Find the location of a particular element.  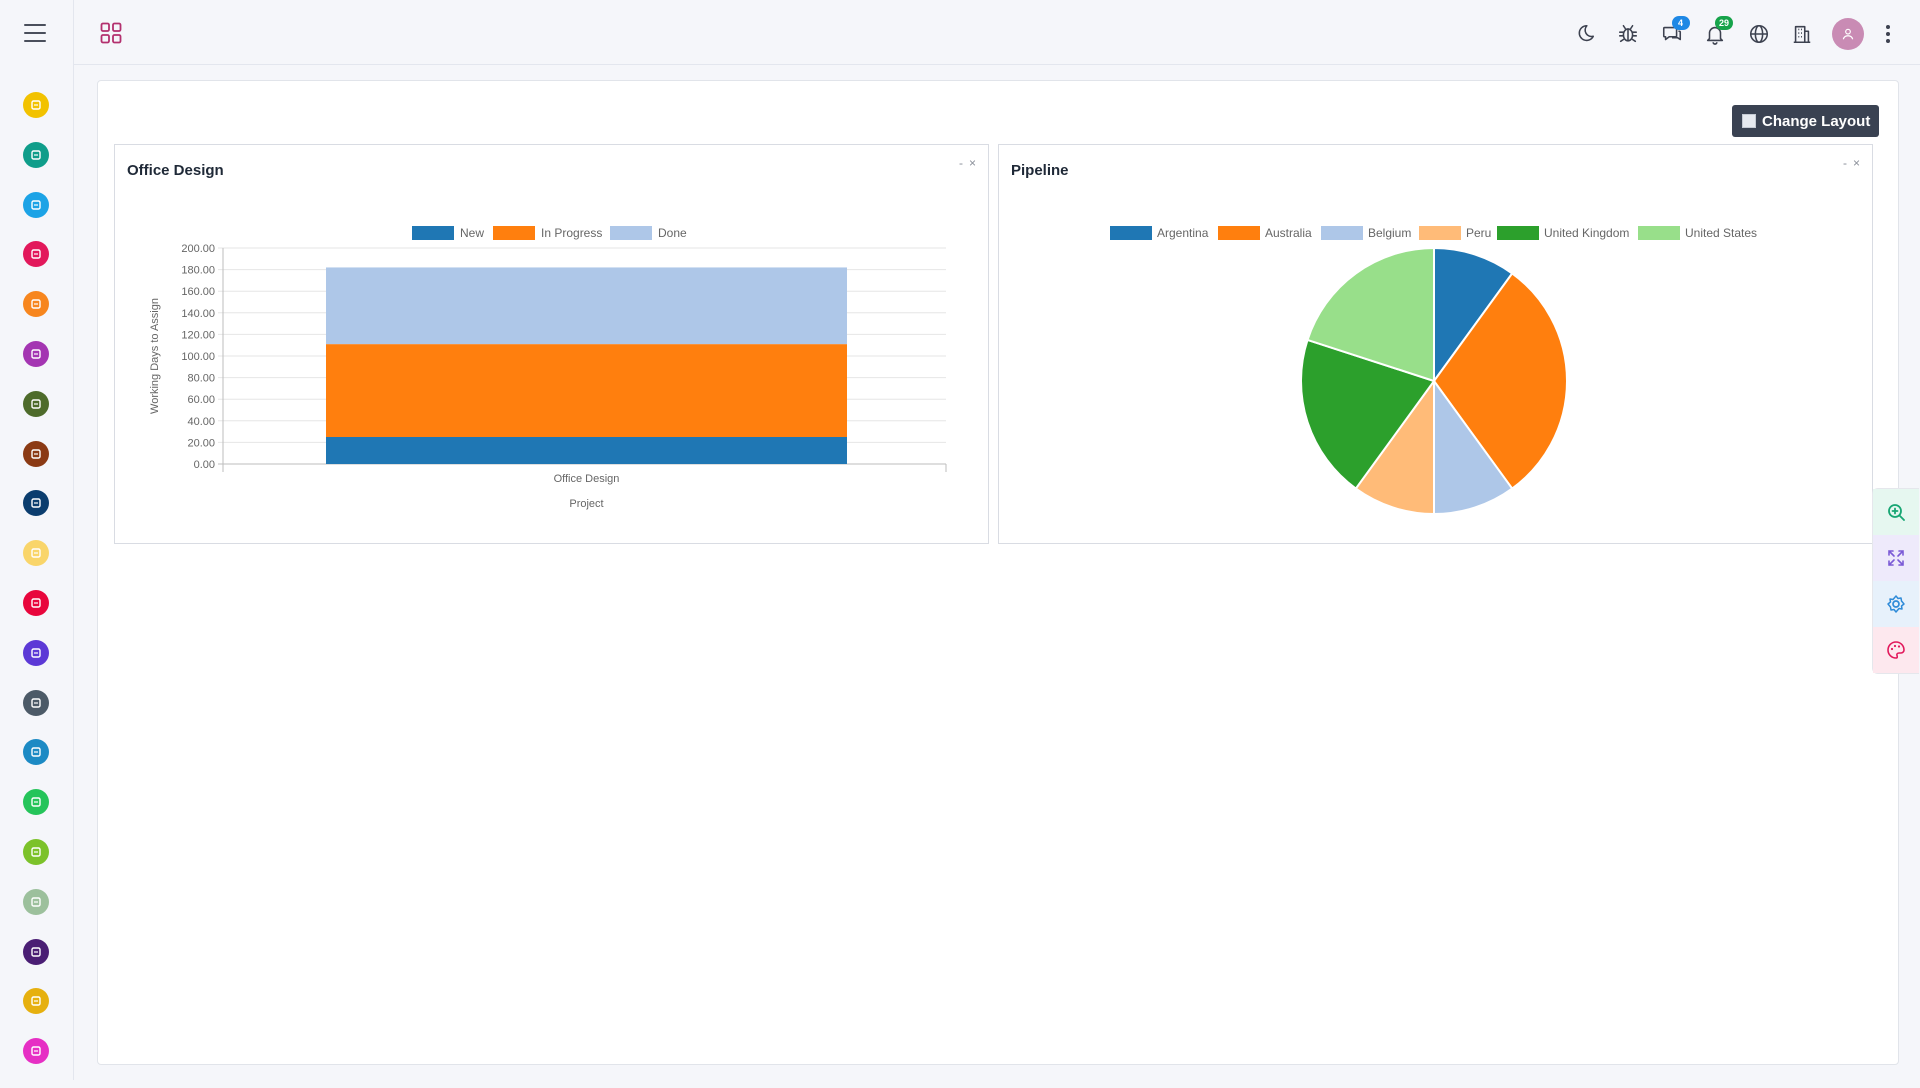

x-tick-label: Office Design is located at coordinates (587, 479).